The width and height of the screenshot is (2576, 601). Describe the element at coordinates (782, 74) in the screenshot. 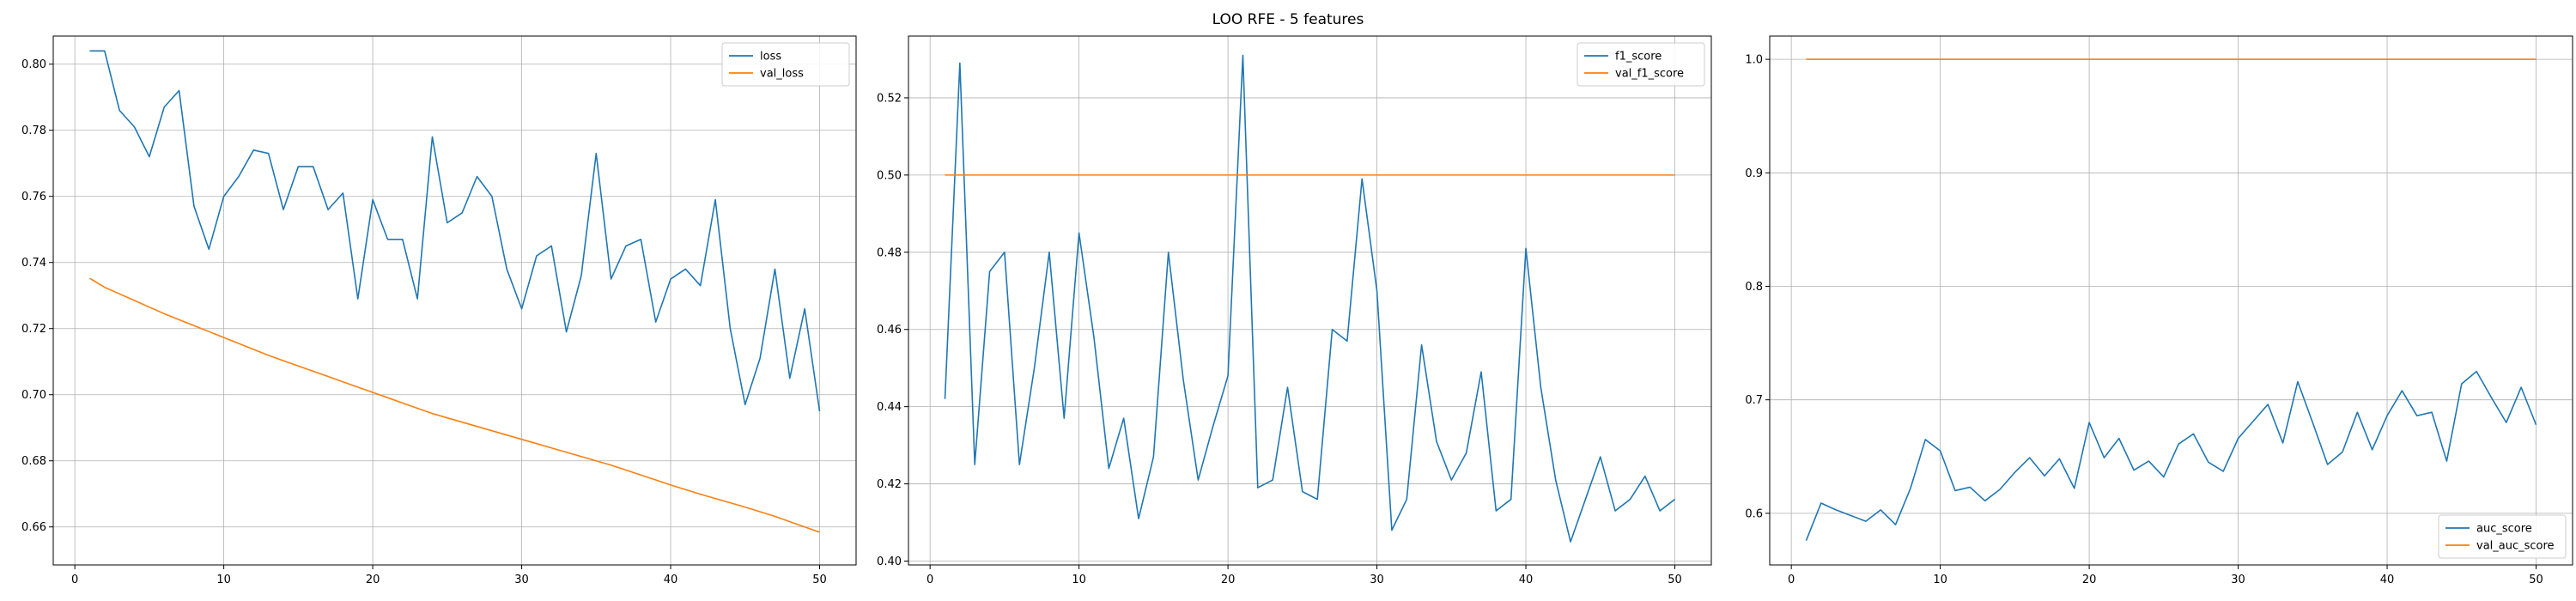

I see `legend-label: val_loss` at that location.